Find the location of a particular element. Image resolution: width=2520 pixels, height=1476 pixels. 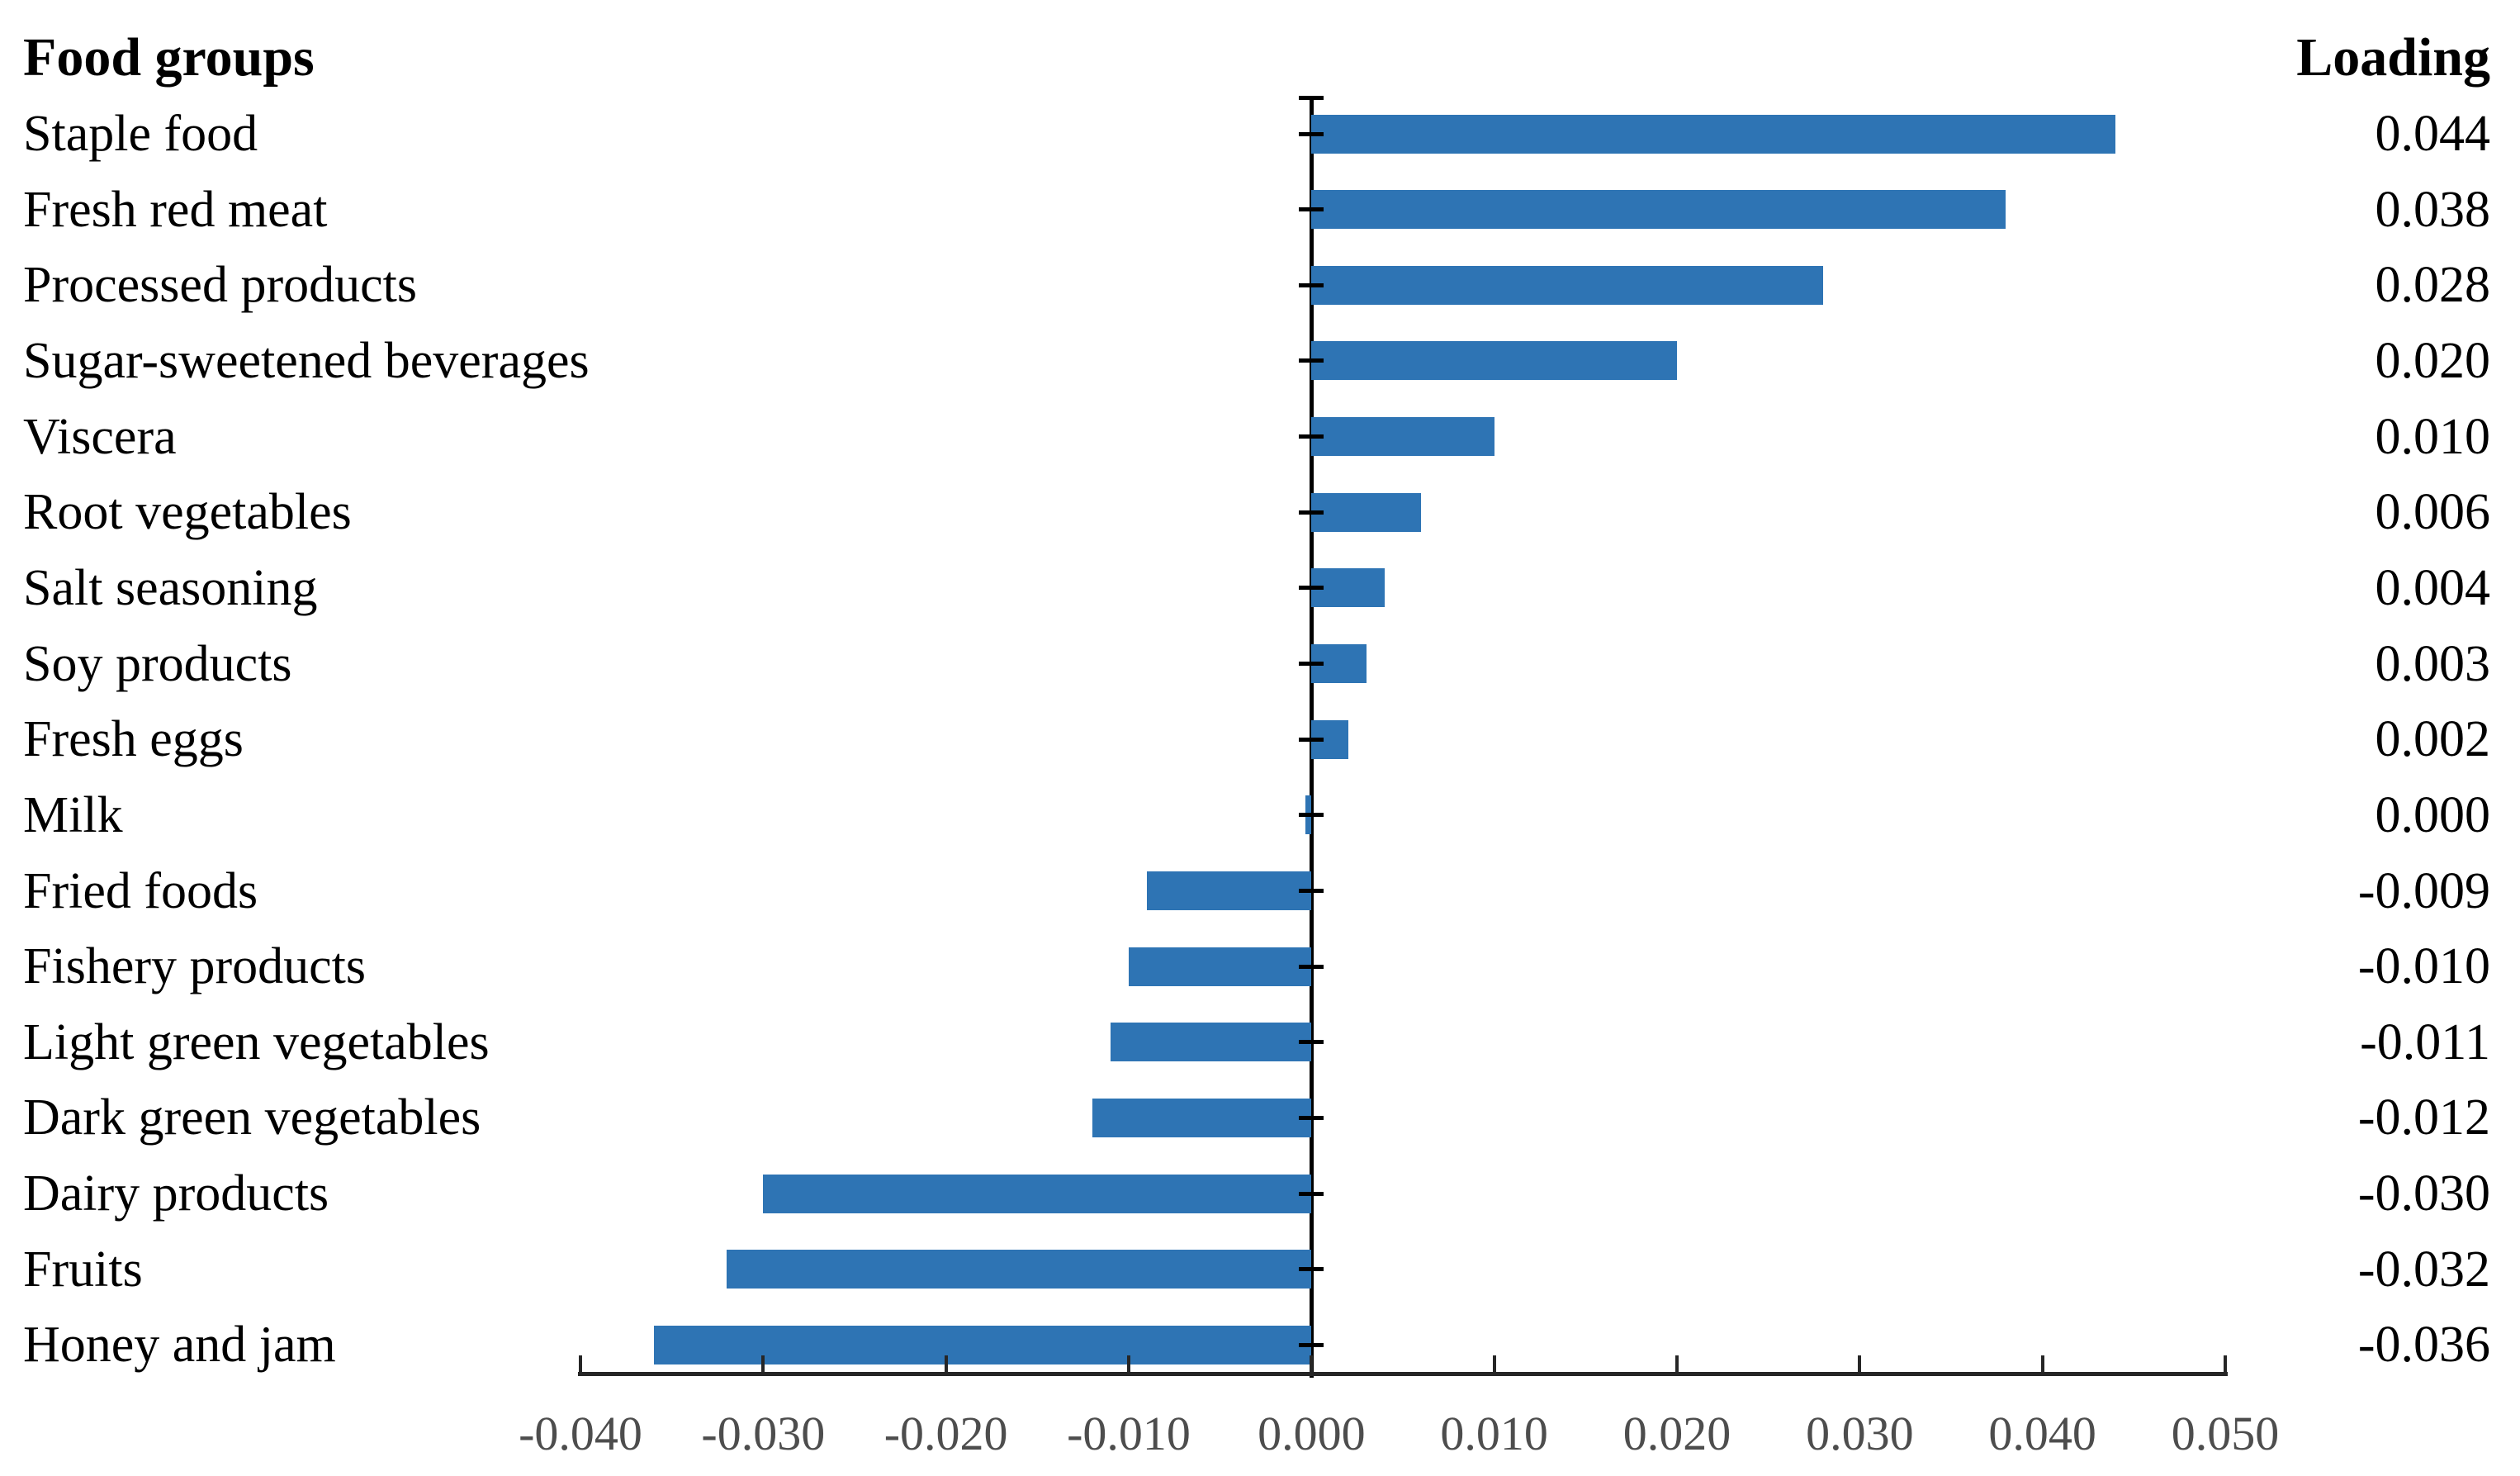

x-axis-tick-label: 0.050 is located at coordinates (2225, 1433).